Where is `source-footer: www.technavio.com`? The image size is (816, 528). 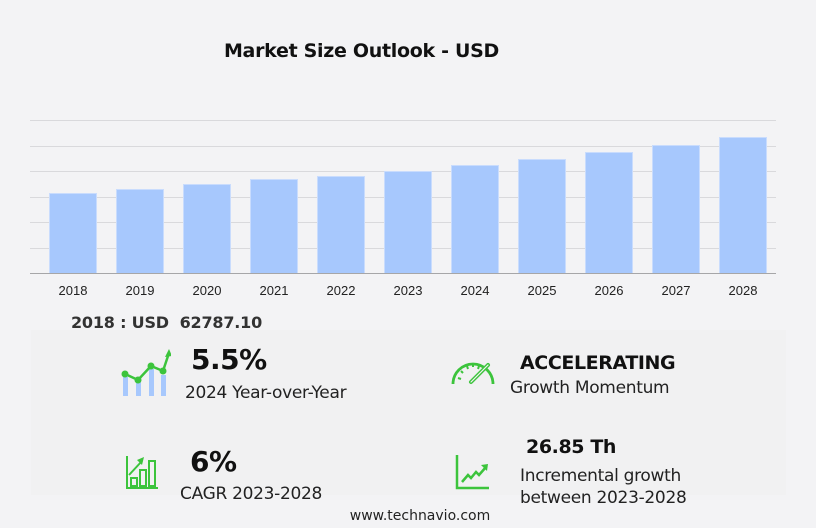
source-footer: www.technavio.com is located at coordinates (420, 516).